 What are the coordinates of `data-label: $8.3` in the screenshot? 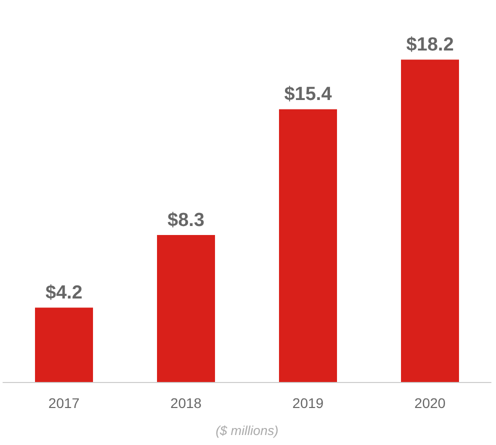 It's located at (186, 220).